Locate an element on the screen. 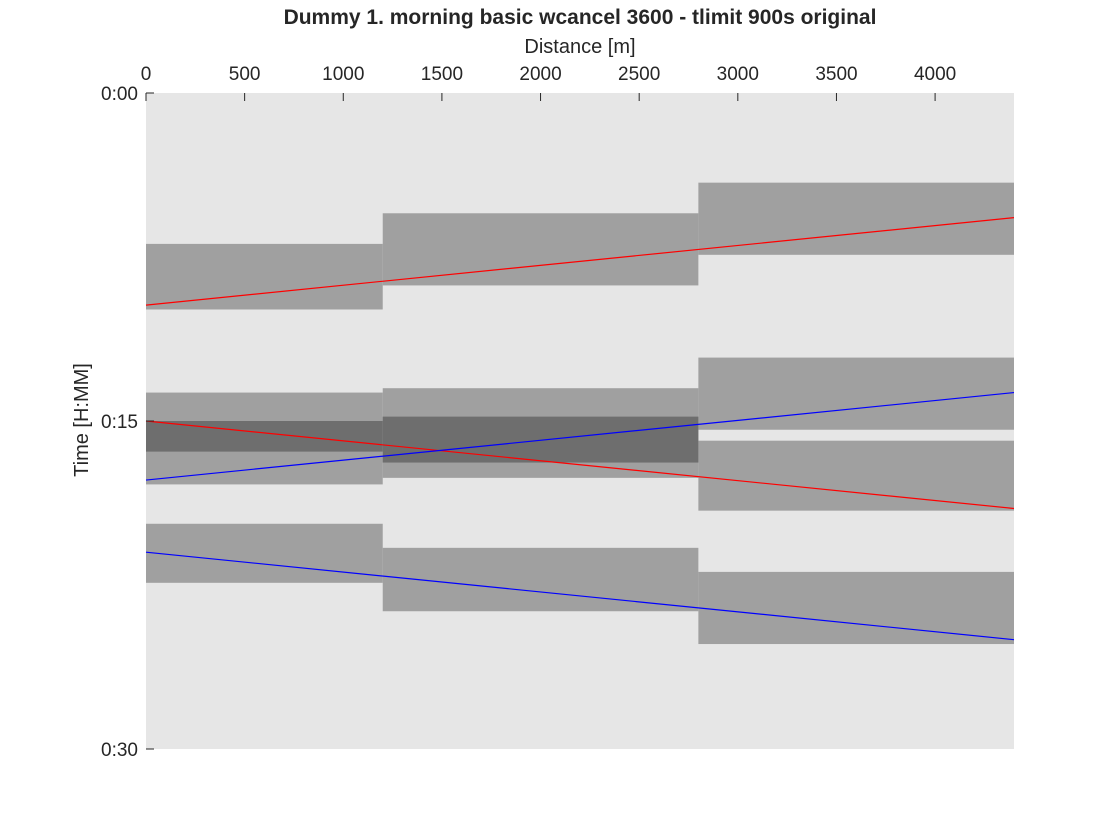 The height and width of the screenshot is (840, 1120). x-tick-label: 3500 is located at coordinates (836, 74).